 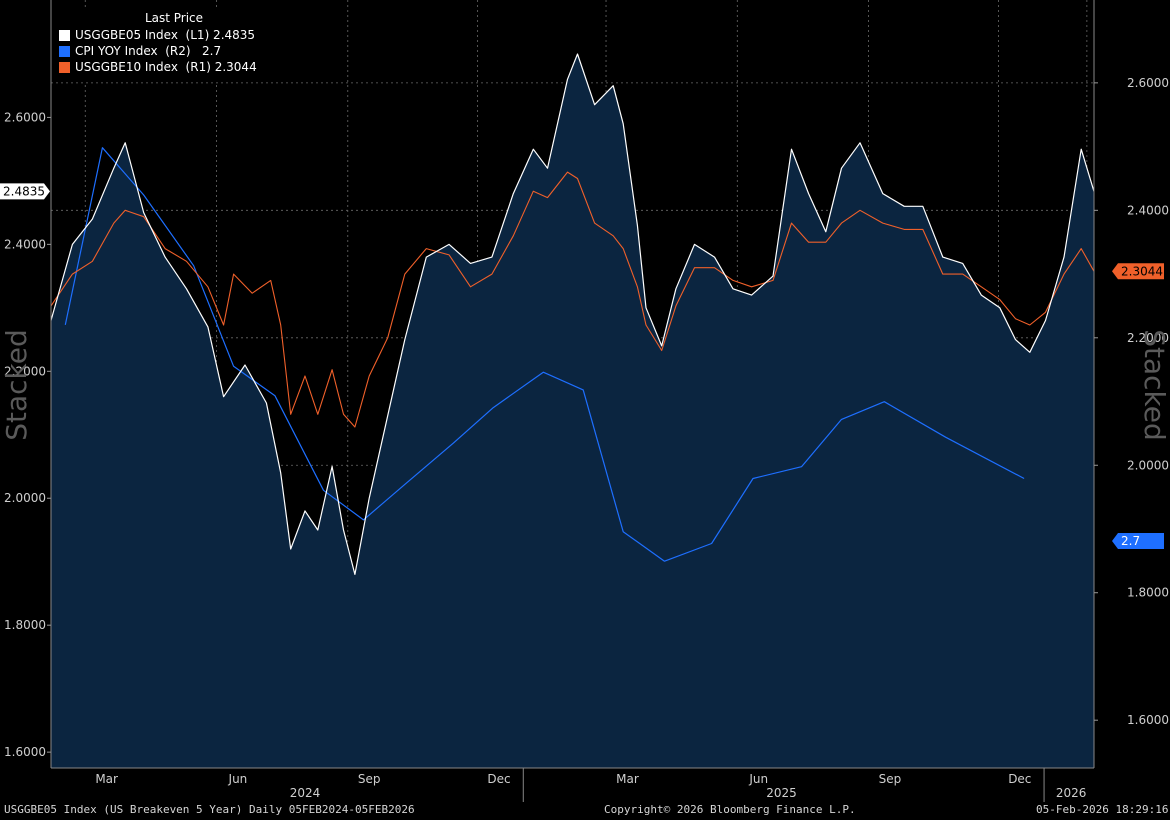 What do you see at coordinates (16, 385) in the screenshot?
I see `left-axis-title: Stacked` at bounding box center [16, 385].